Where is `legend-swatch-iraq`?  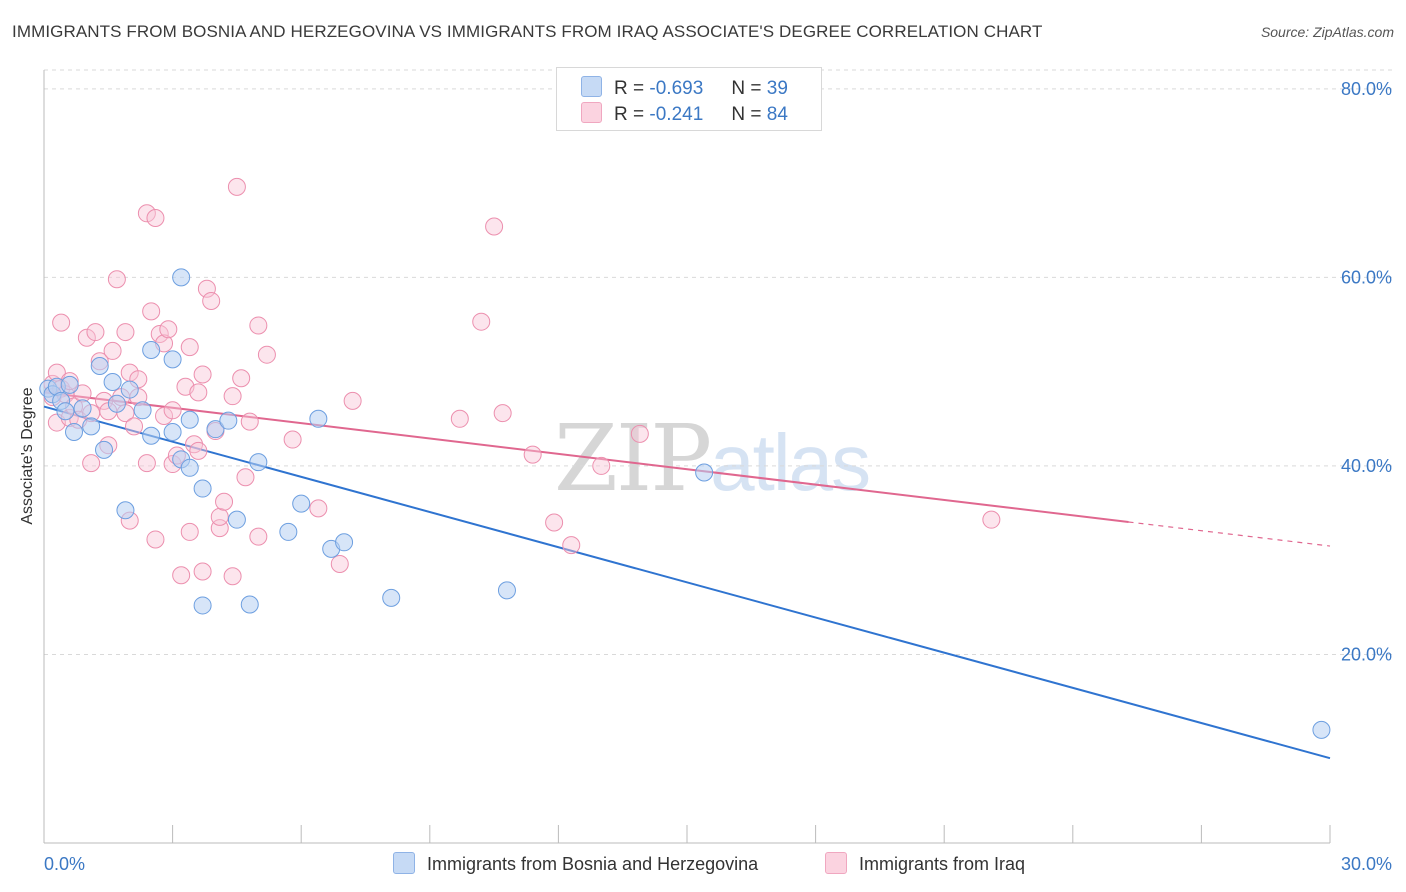
legend-swatch-iraq is located at coordinates (591, 112).